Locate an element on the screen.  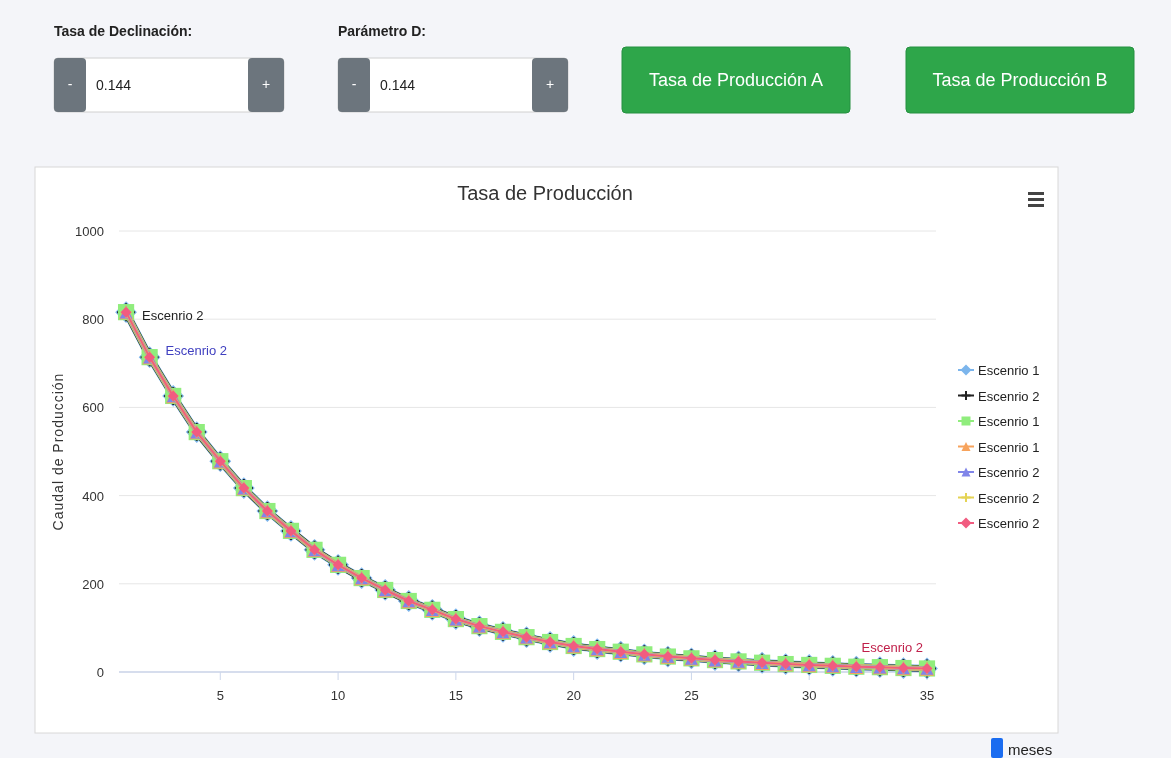
y-tick-label: 800 is located at coordinates (93, 320).